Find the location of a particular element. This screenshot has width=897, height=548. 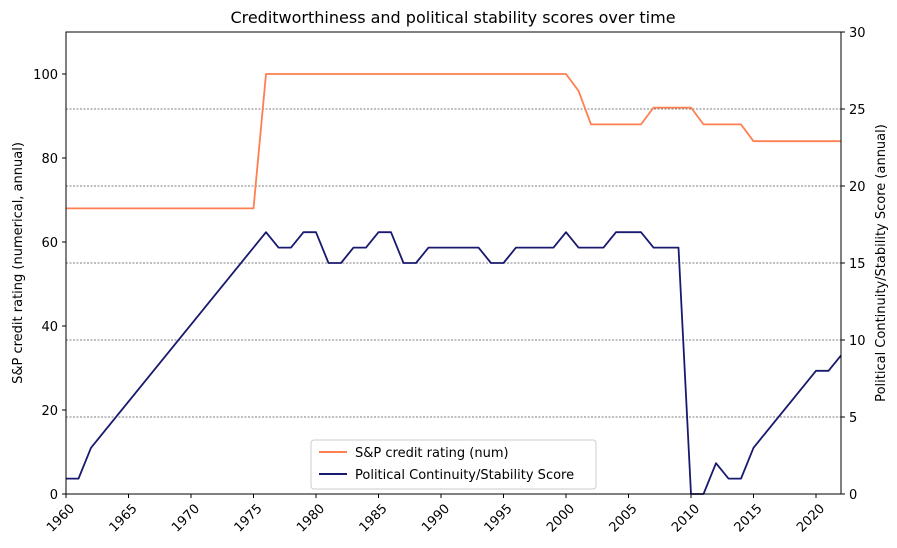

y-tick-label-left: 20 is located at coordinates (49, 411).